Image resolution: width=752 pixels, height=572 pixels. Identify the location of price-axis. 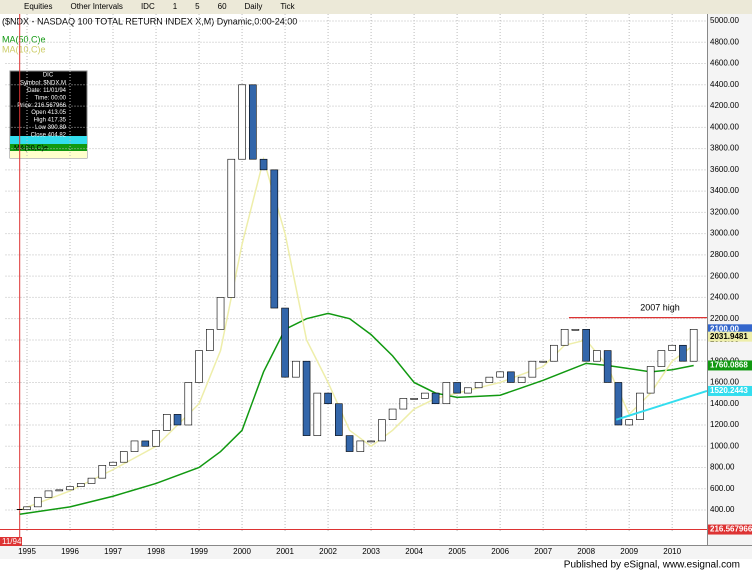
(729, 280).